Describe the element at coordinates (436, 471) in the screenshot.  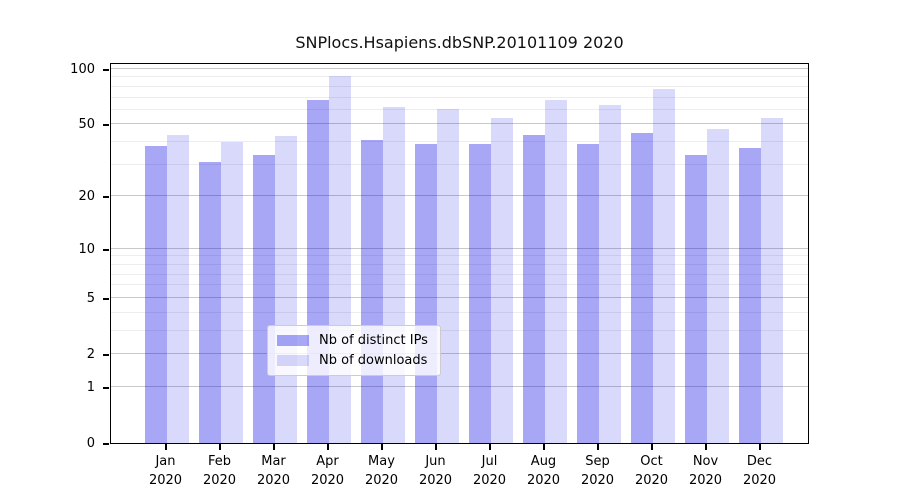
I see `x-tick-label-jun: Jun 2020` at that location.